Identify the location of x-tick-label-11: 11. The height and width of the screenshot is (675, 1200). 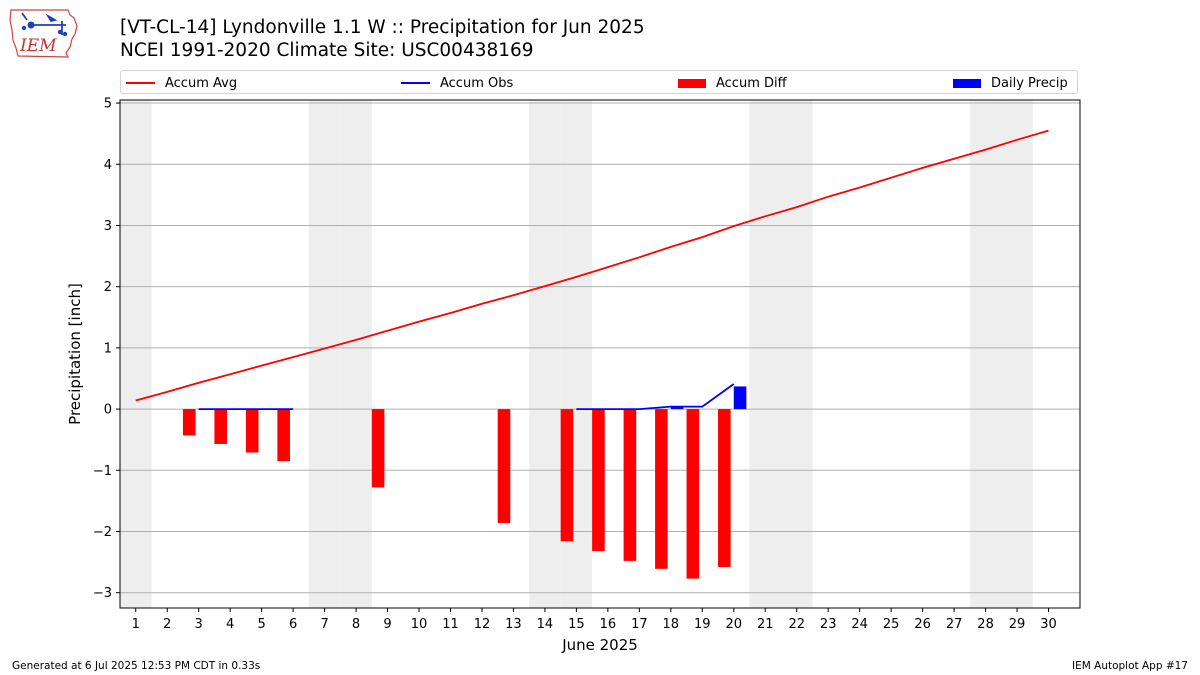
(450, 624).